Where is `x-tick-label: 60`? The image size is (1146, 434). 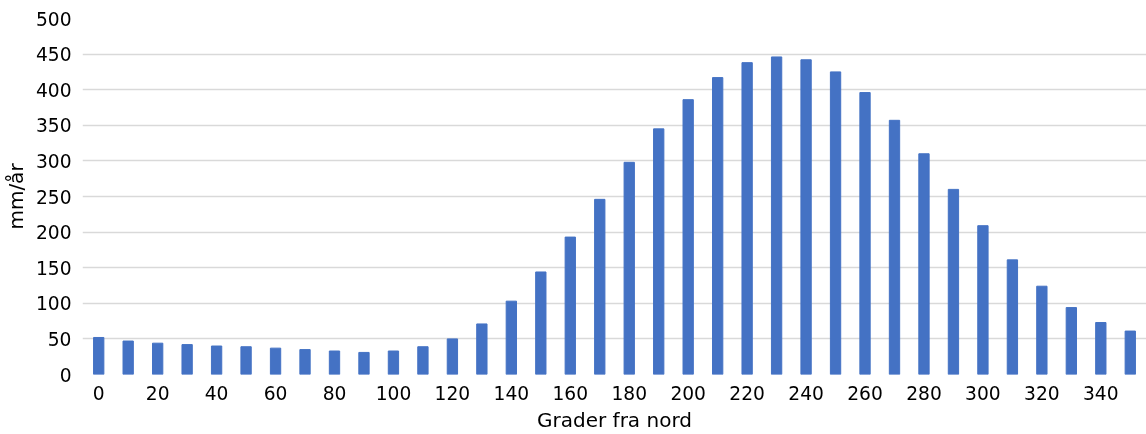
x-tick-label: 60 is located at coordinates (275, 393).